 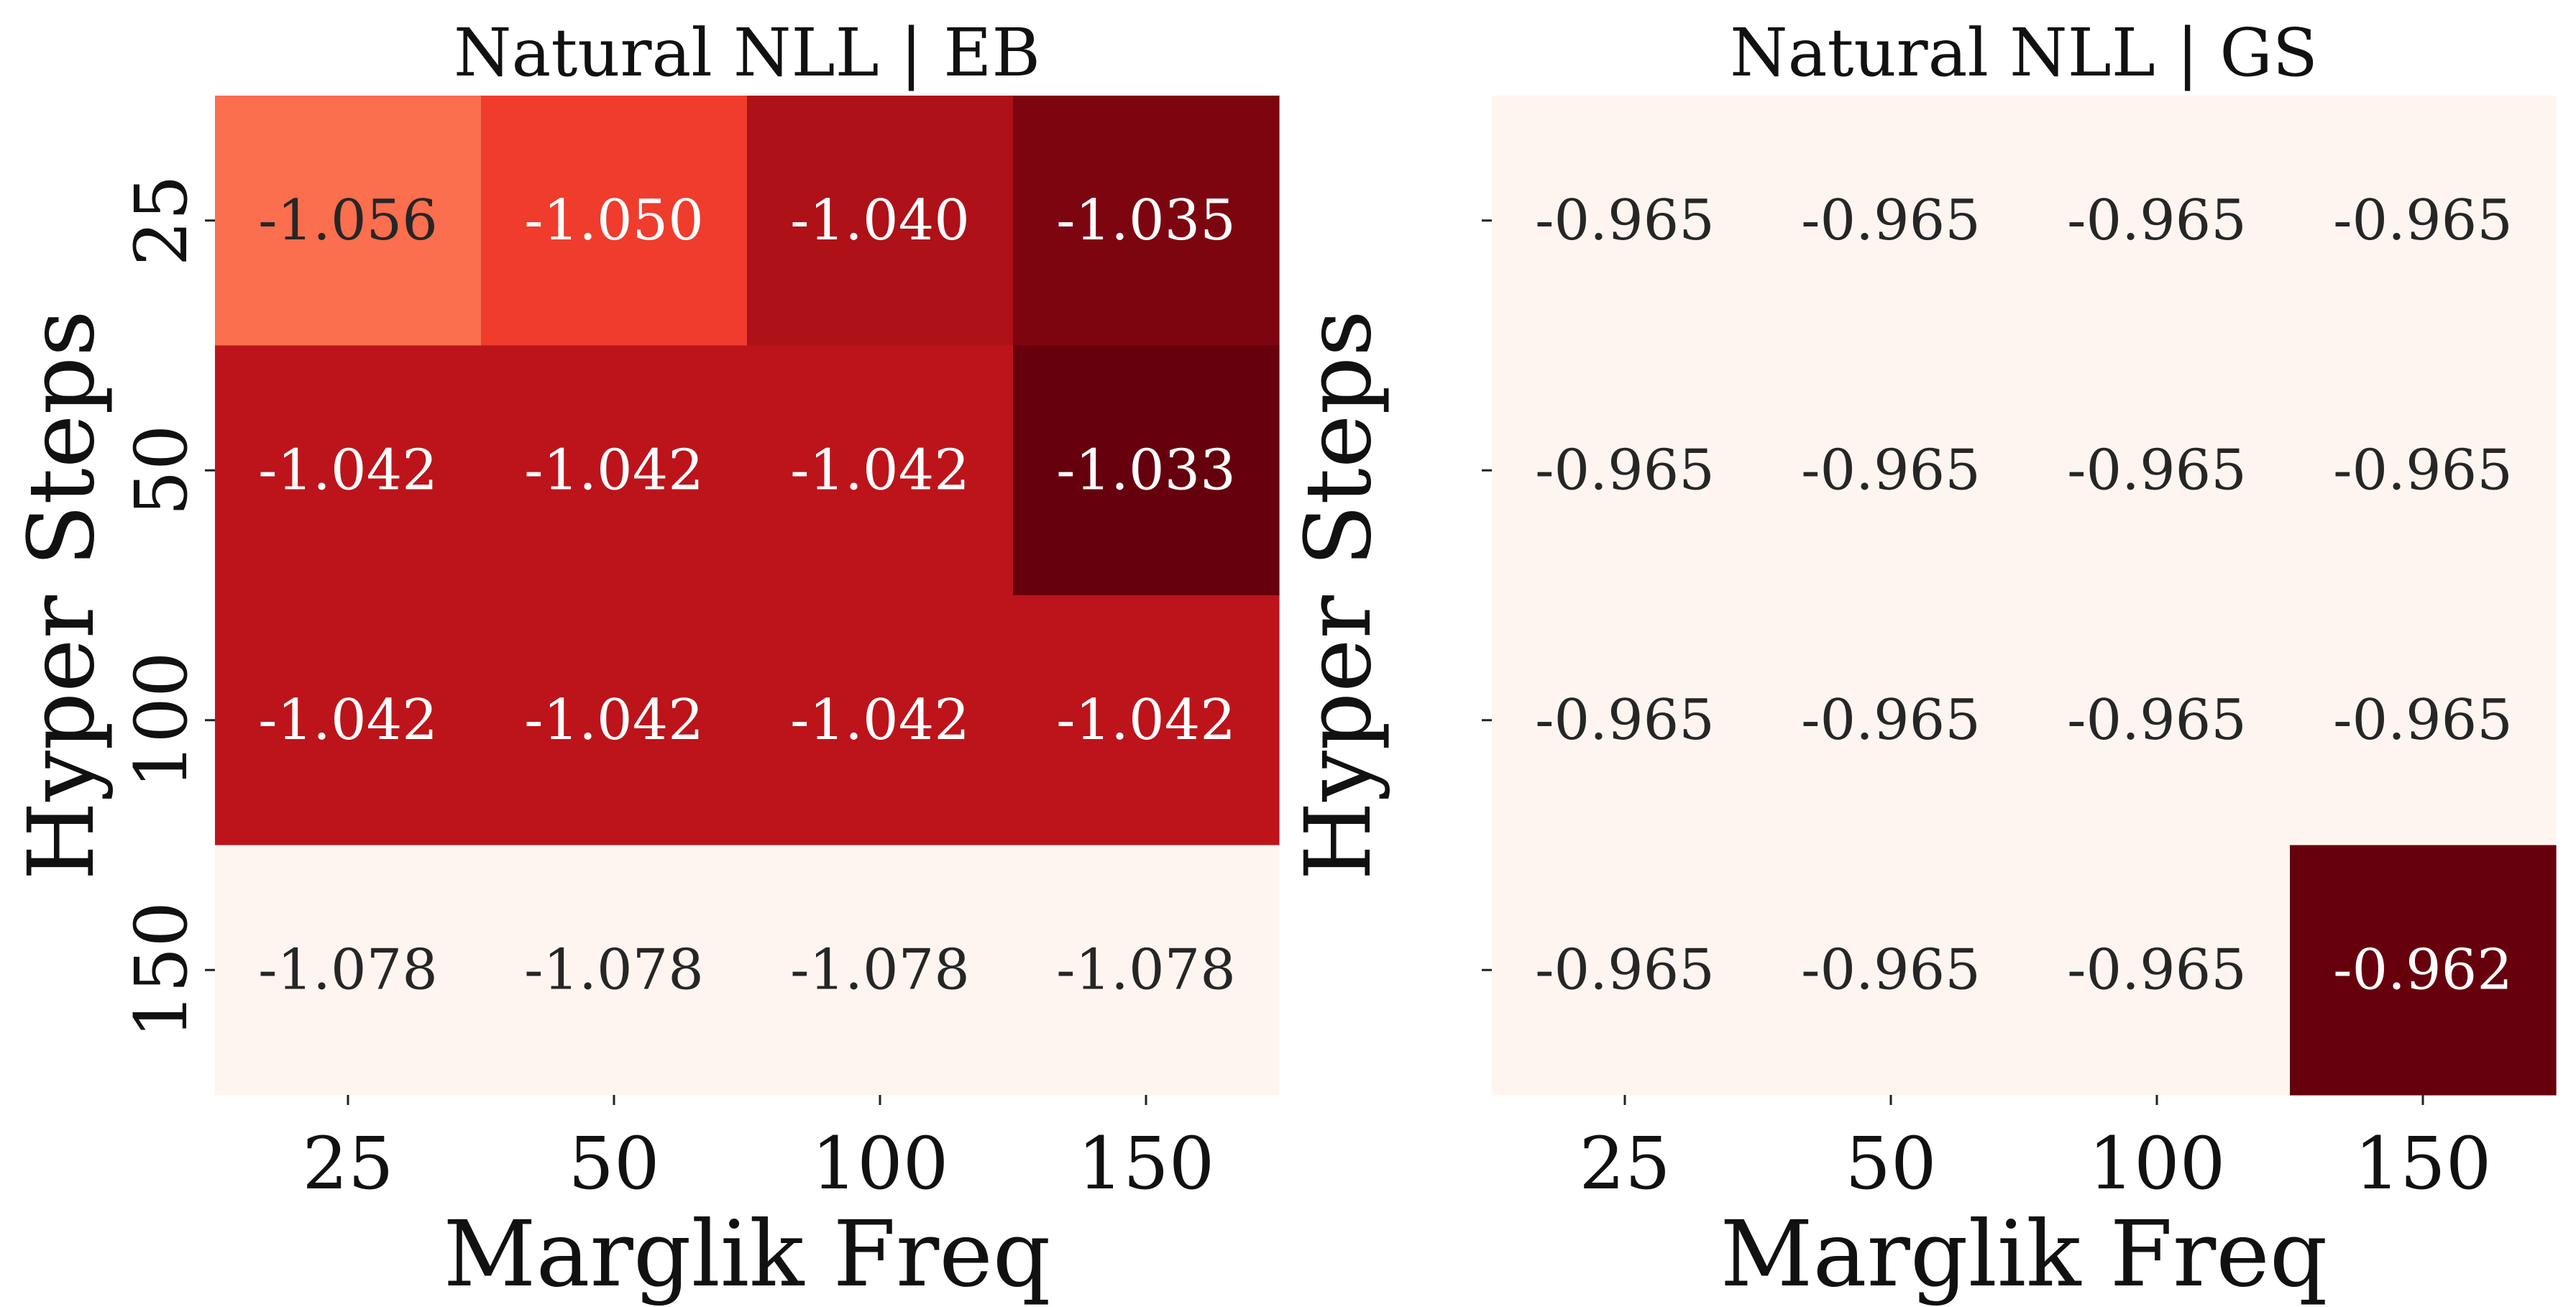 What do you see at coordinates (161, 470) in the screenshot?
I see `y-tick-label: 50` at bounding box center [161, 470].